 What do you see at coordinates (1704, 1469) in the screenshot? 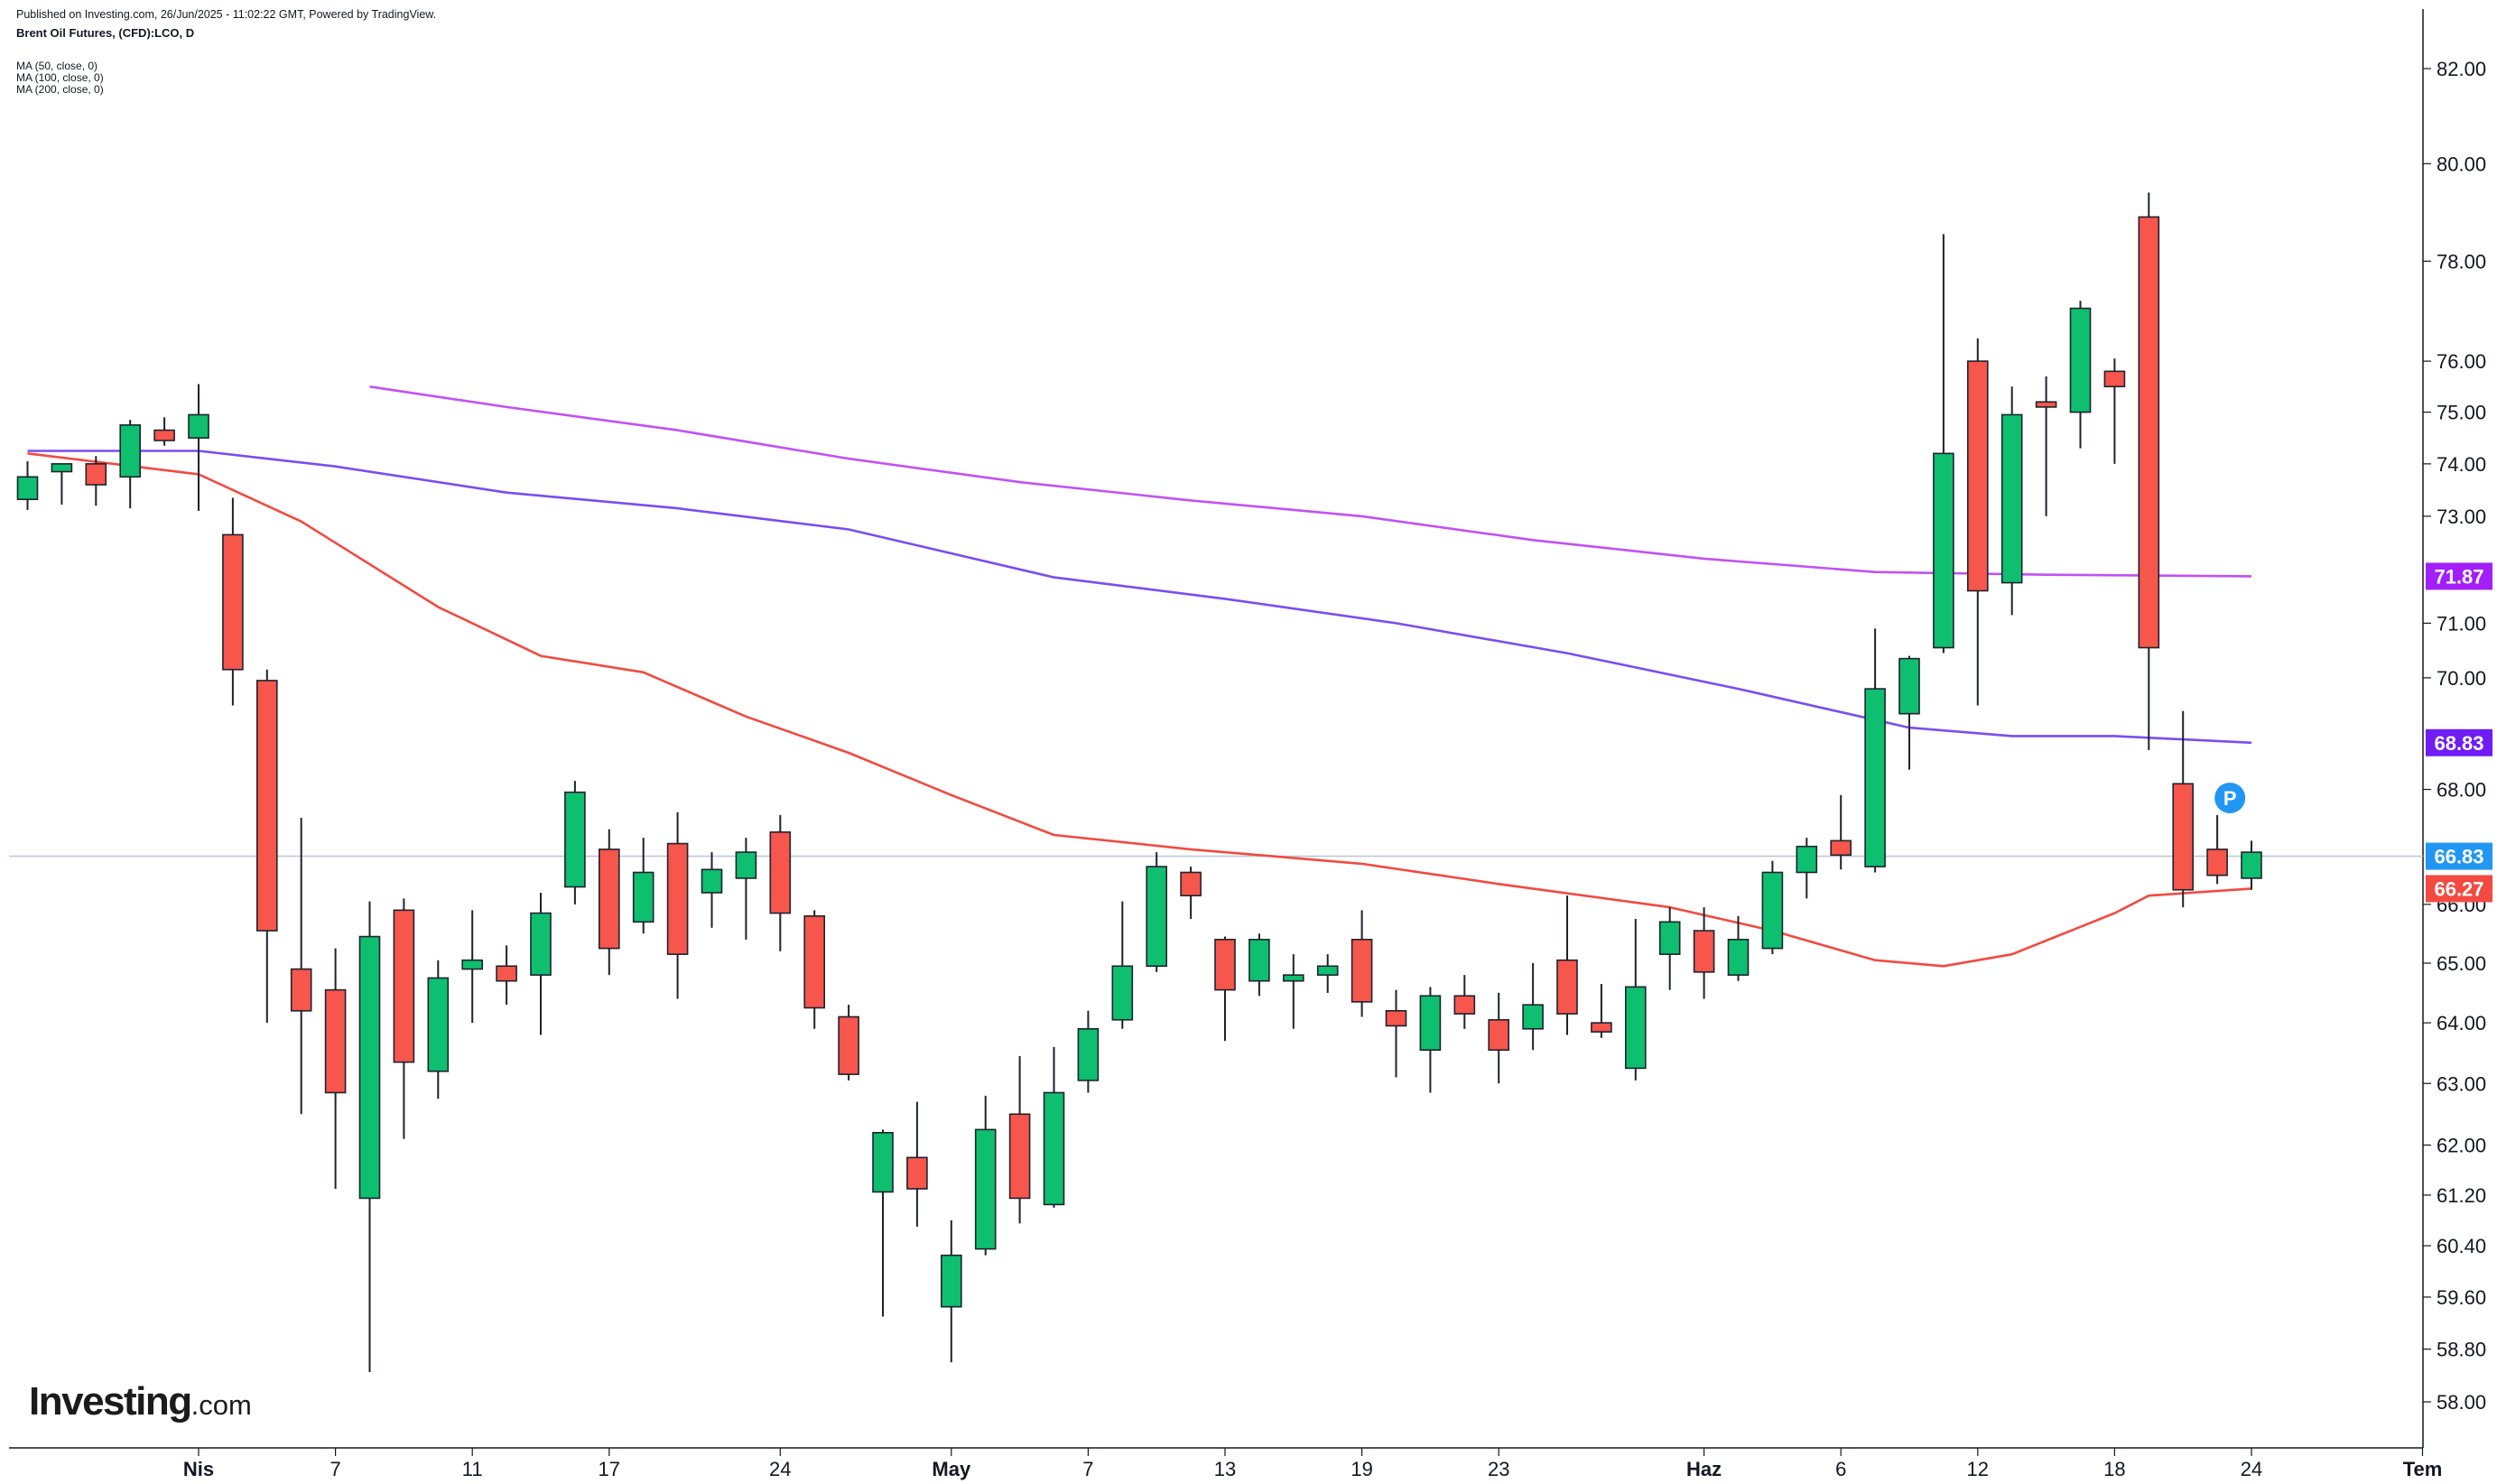
I see `x-tick-label: Haz` at bounding box center [1704, 1469].